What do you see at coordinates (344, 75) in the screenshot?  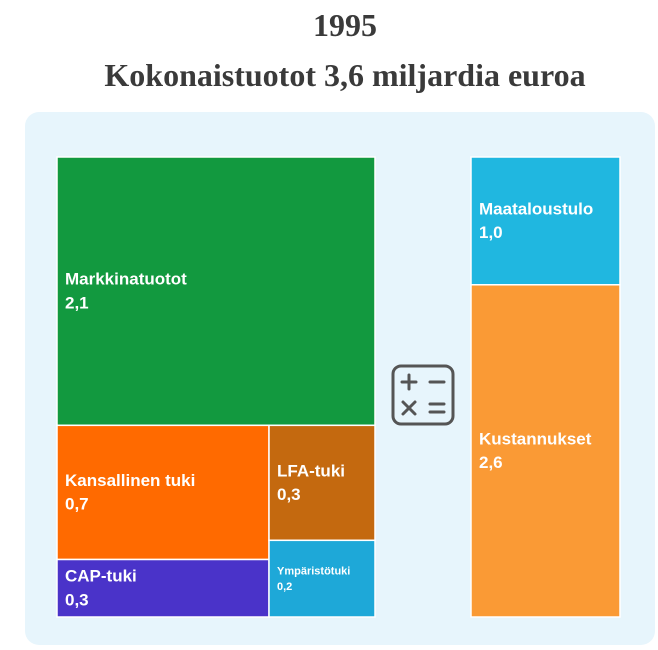 I see `chart-subtitle: Kokonaistuotot 3,6 miljardia euroa` at bounding box center [344, 75].